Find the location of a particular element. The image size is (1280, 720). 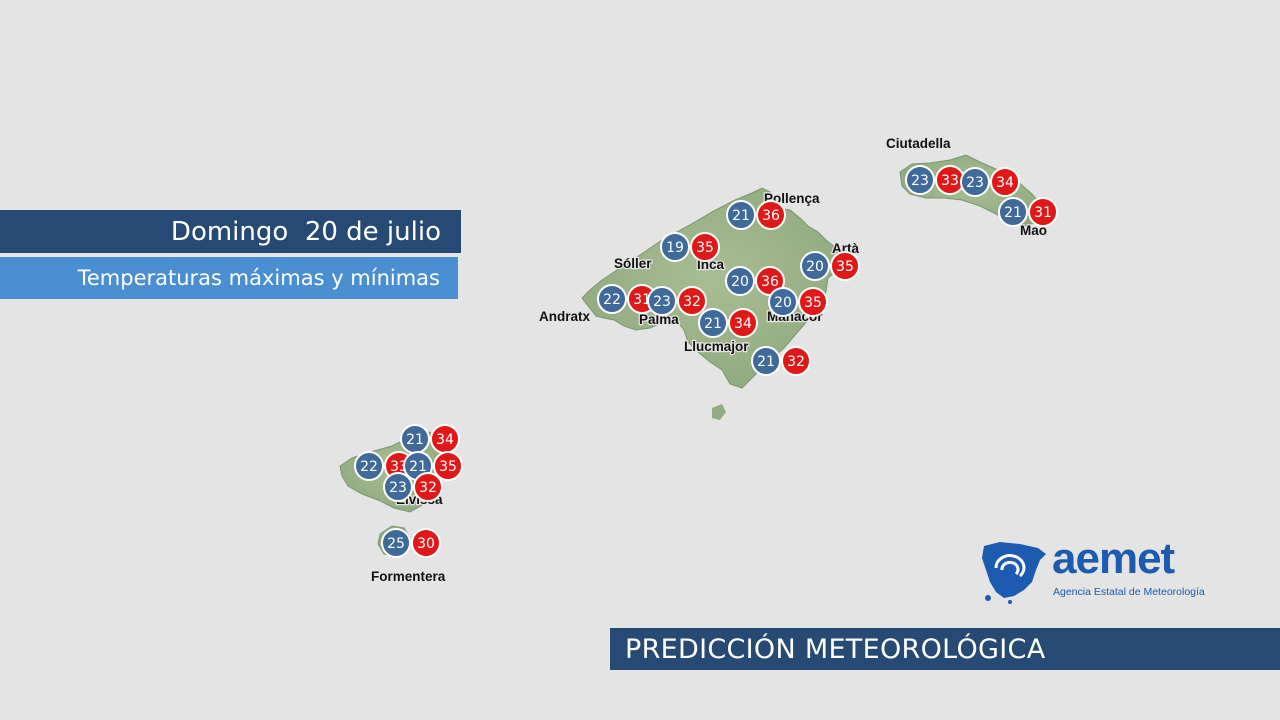

map-subtitle: Temperaturas máximas y mínimas is located at coordinates (229, 278).